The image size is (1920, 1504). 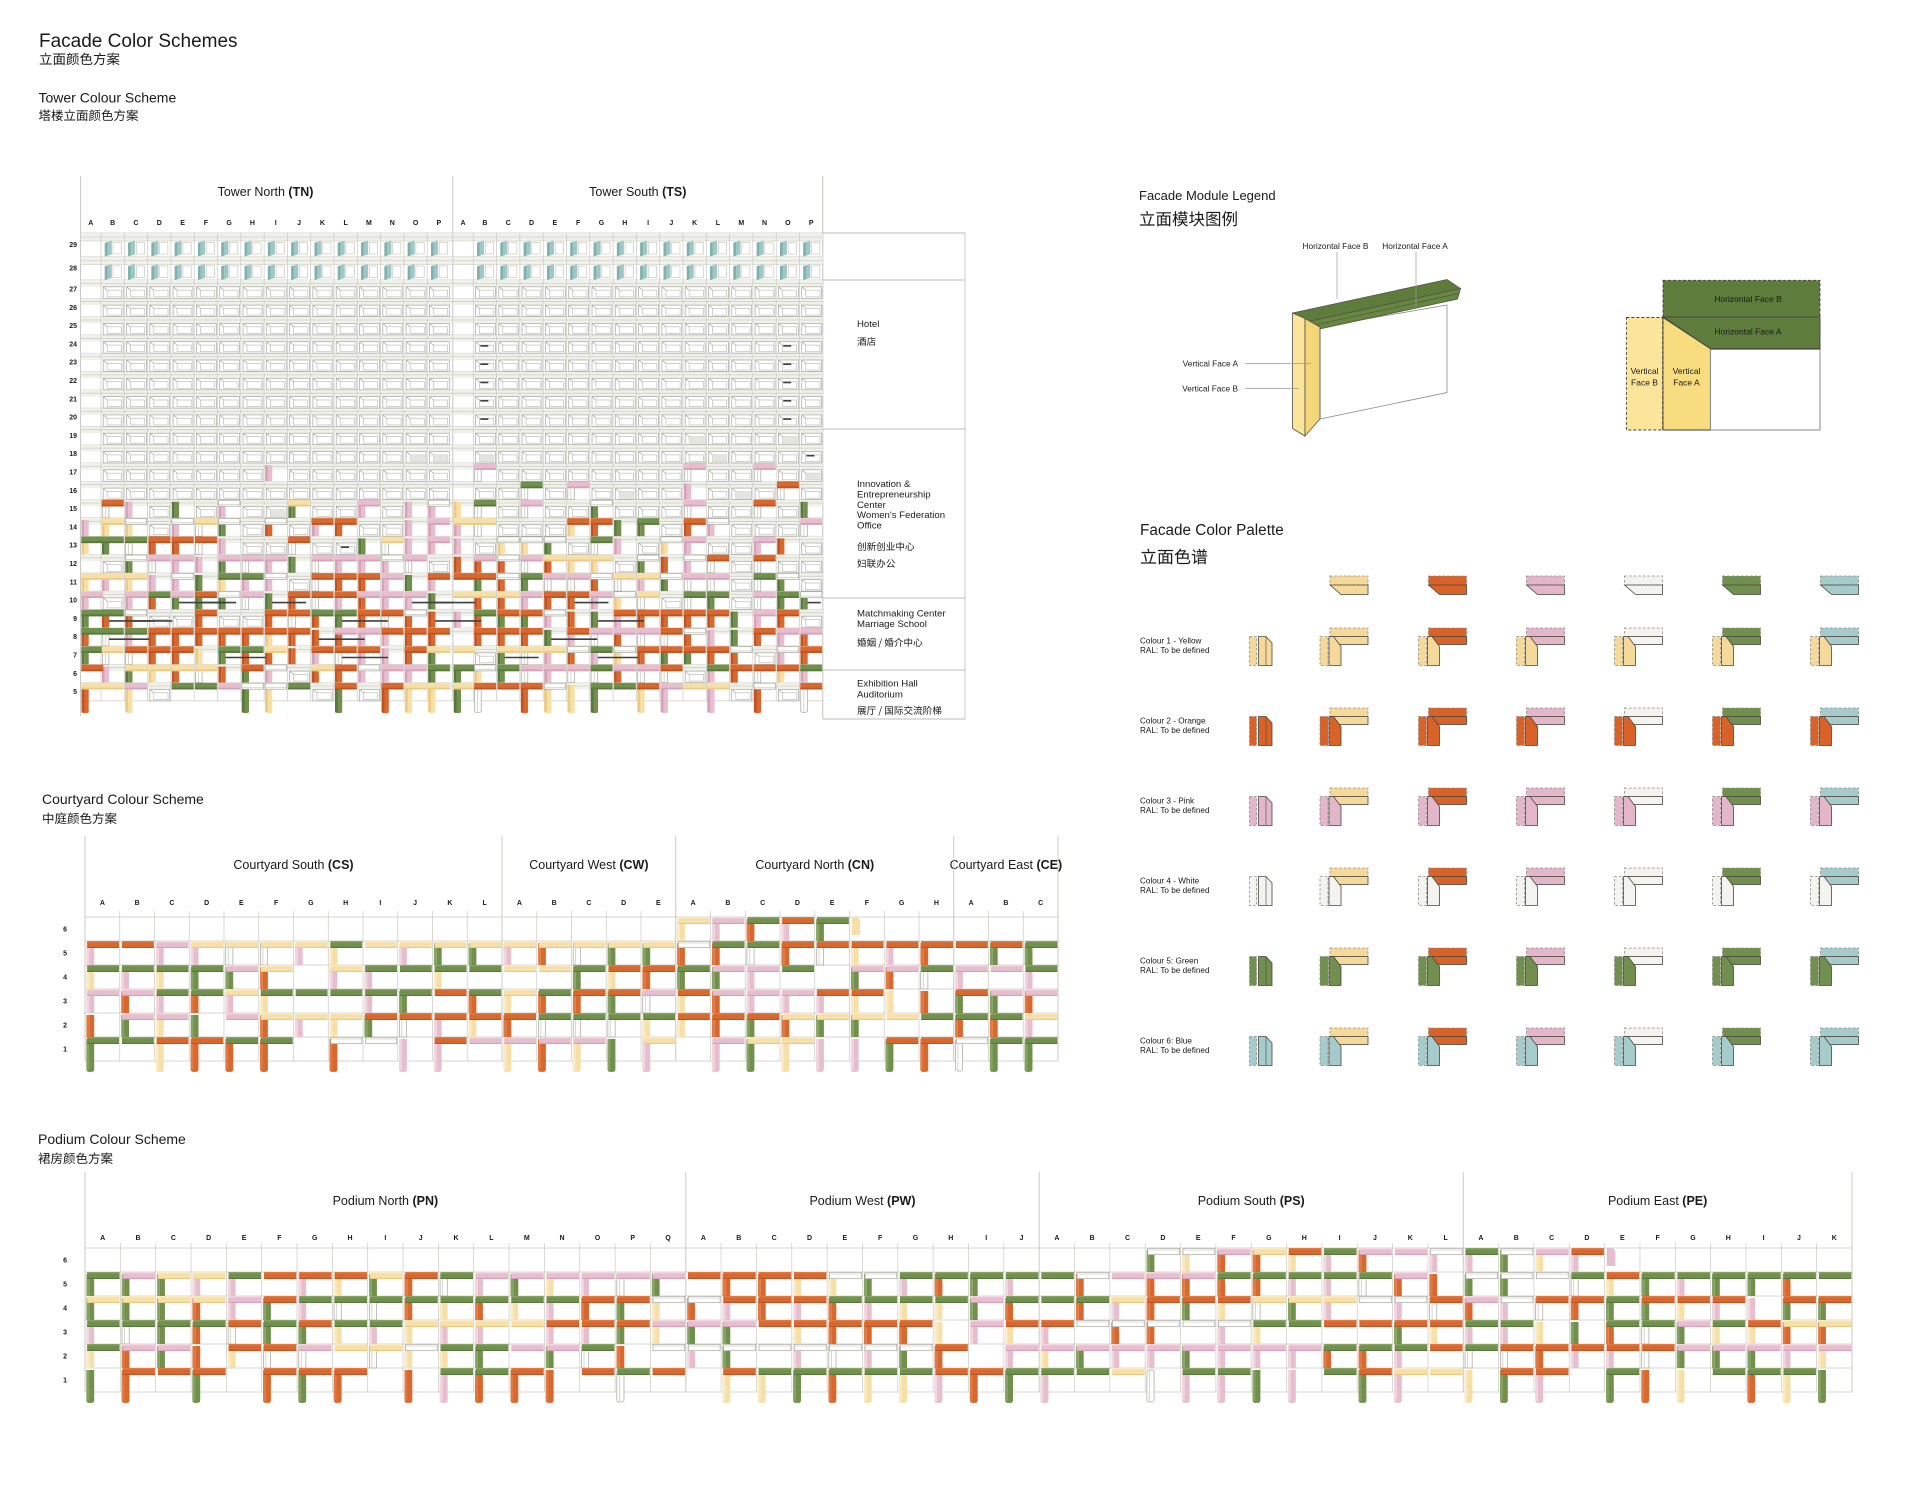 I want to click on svg-text: P, so click(x=811, y=223).